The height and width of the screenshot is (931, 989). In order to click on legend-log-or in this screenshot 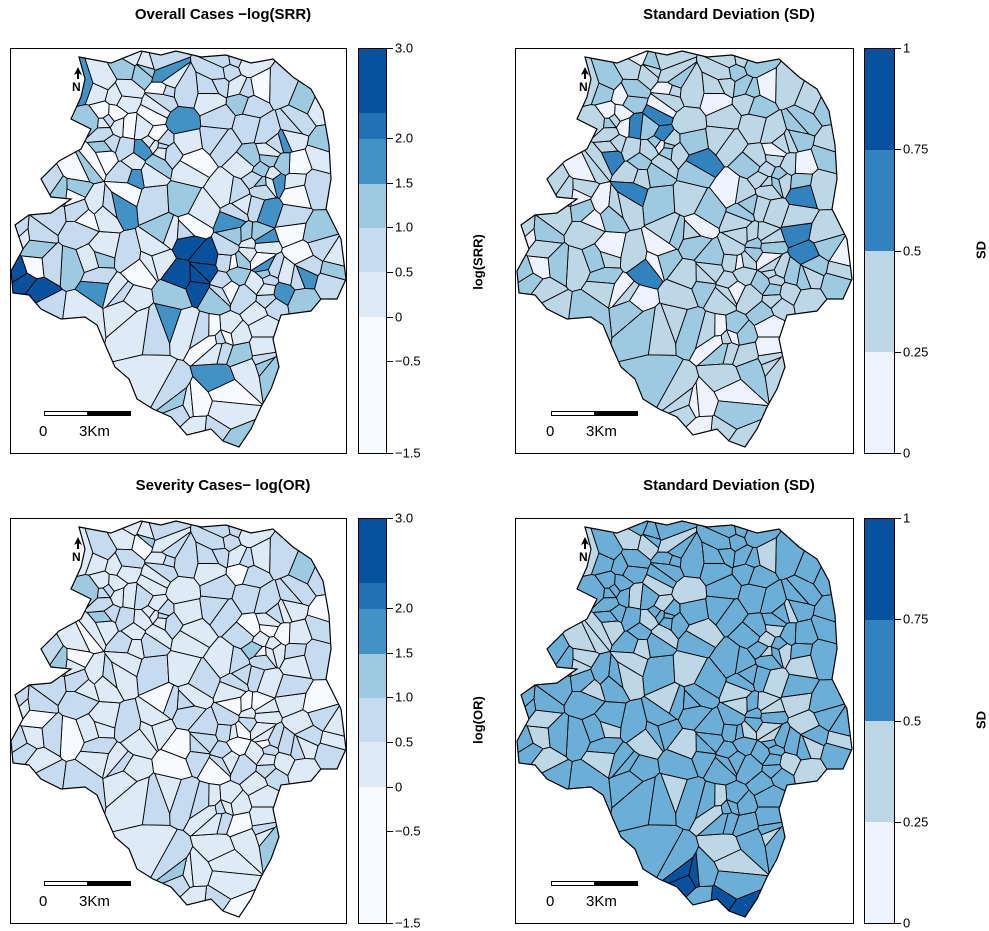, I will do `click(372, 721)`.